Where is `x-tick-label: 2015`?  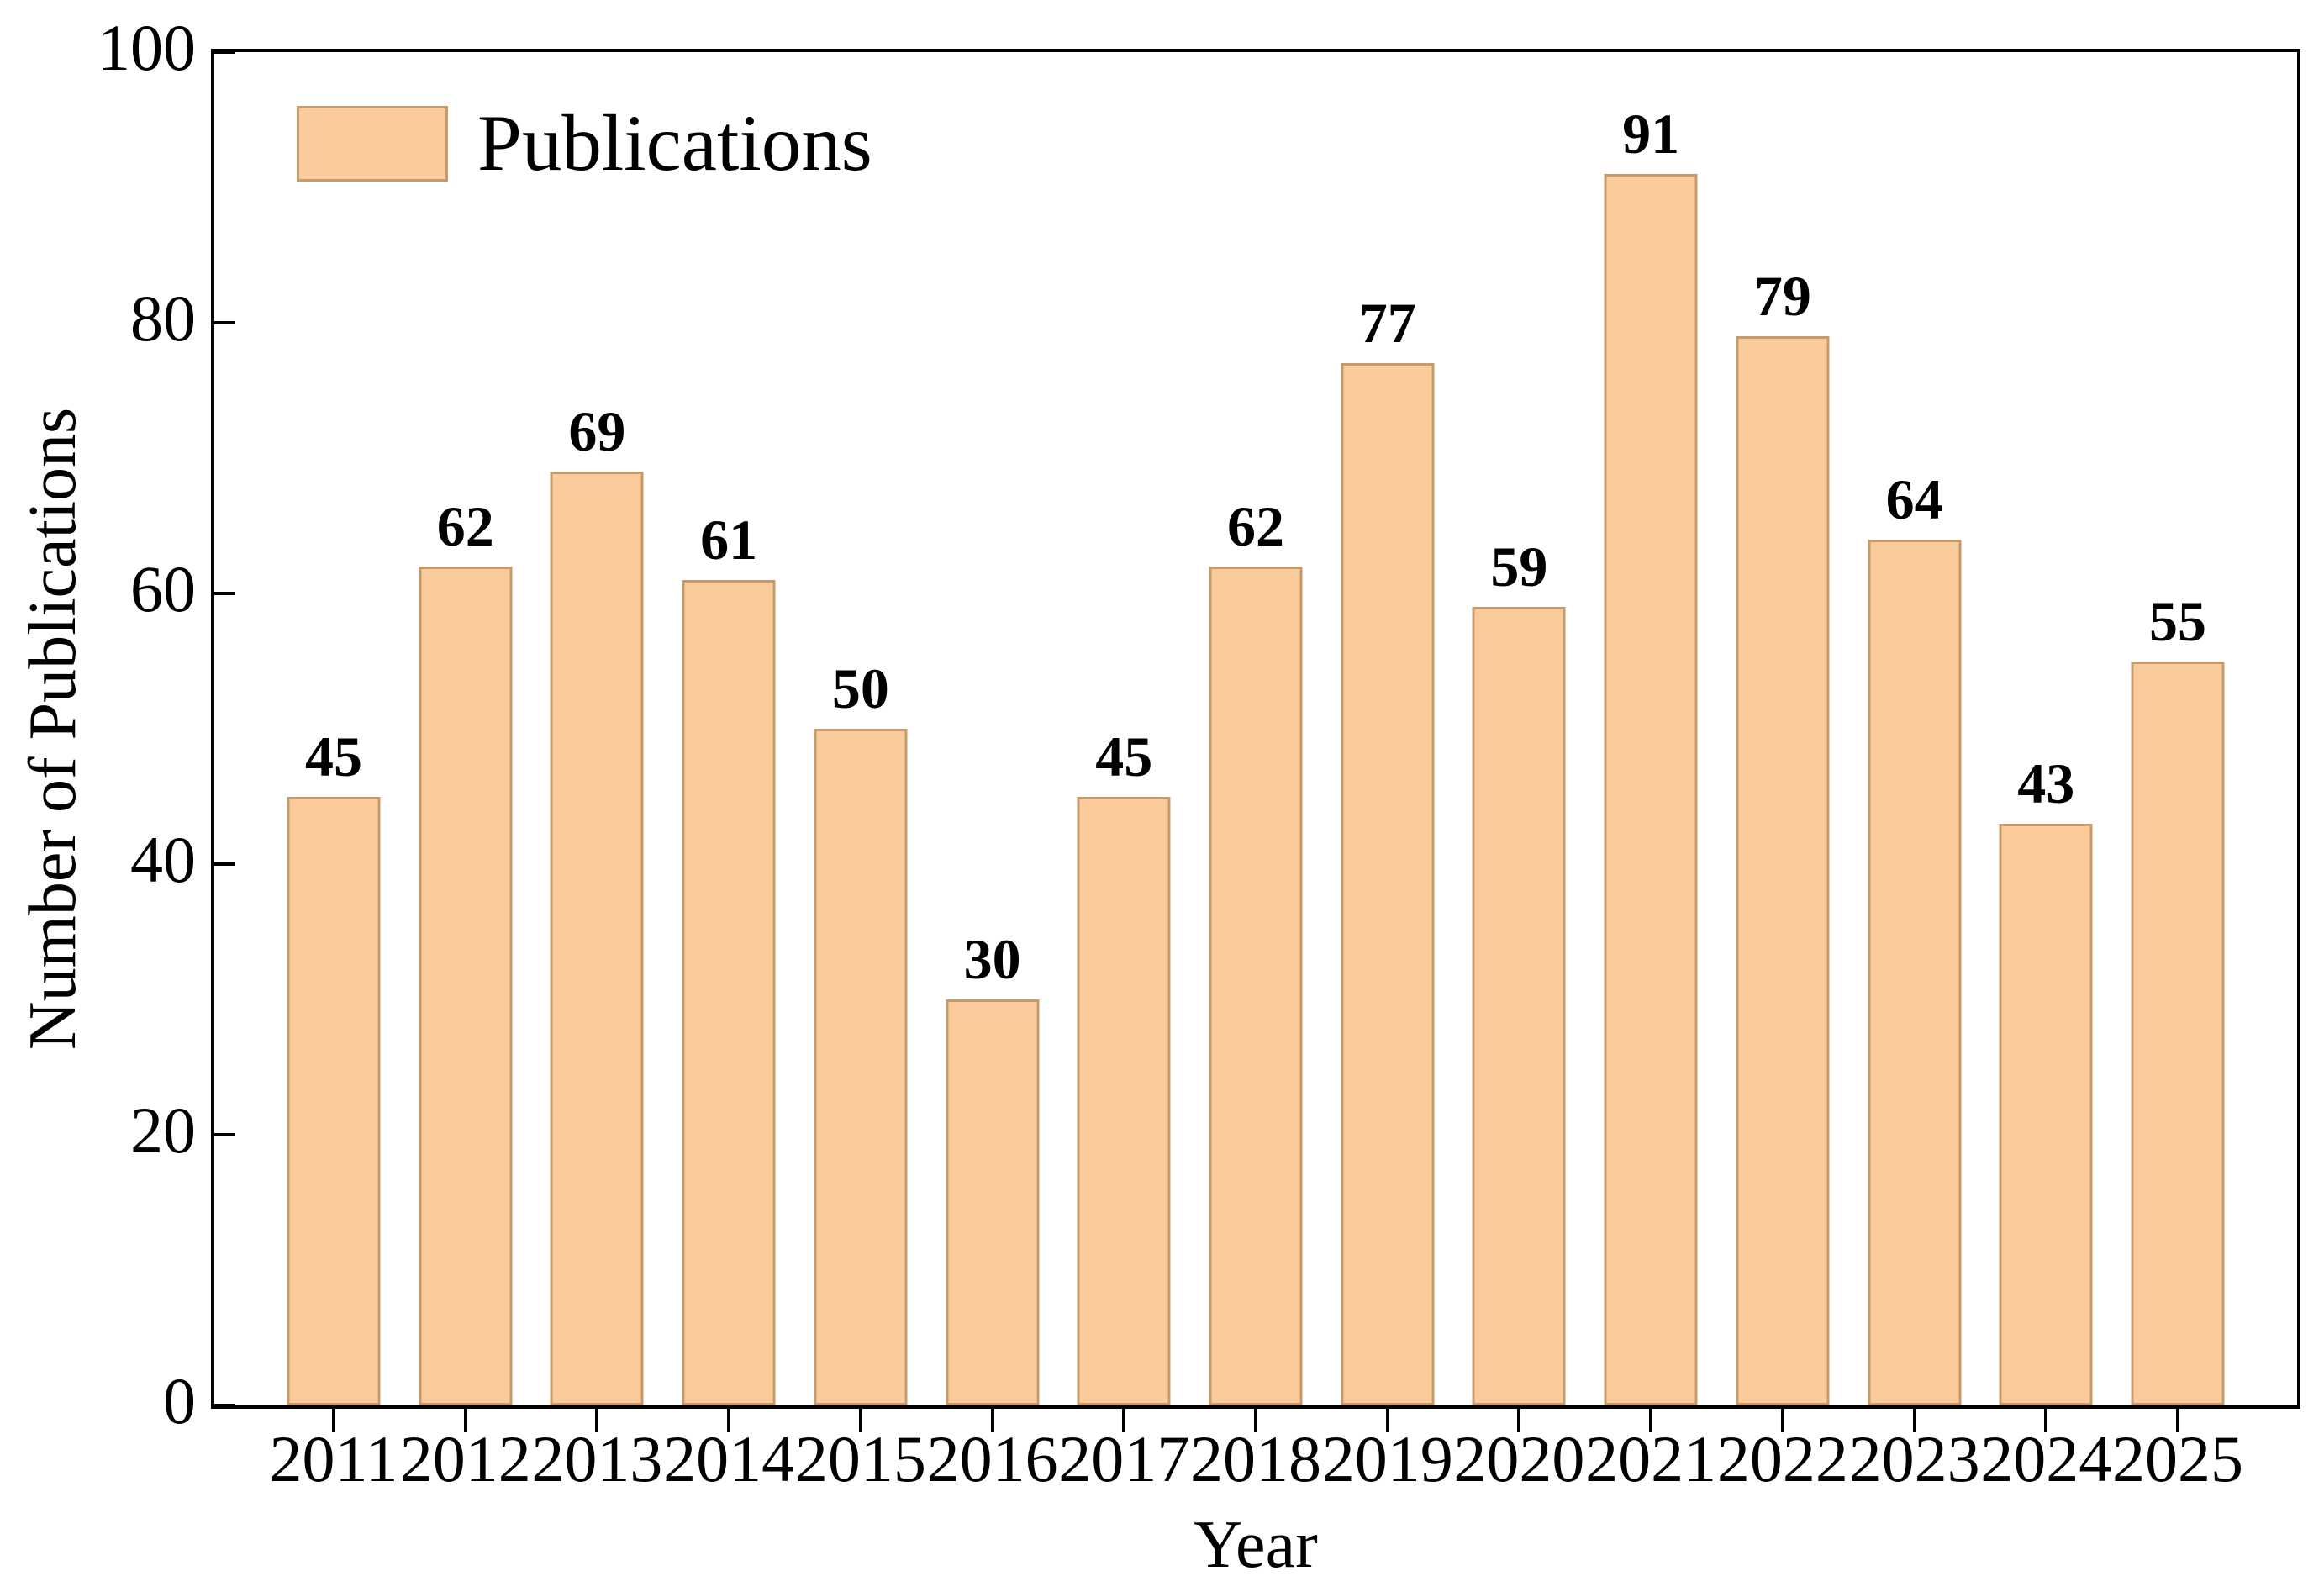 x-tick-label: 2015 is located at coordinates (860, 1458).